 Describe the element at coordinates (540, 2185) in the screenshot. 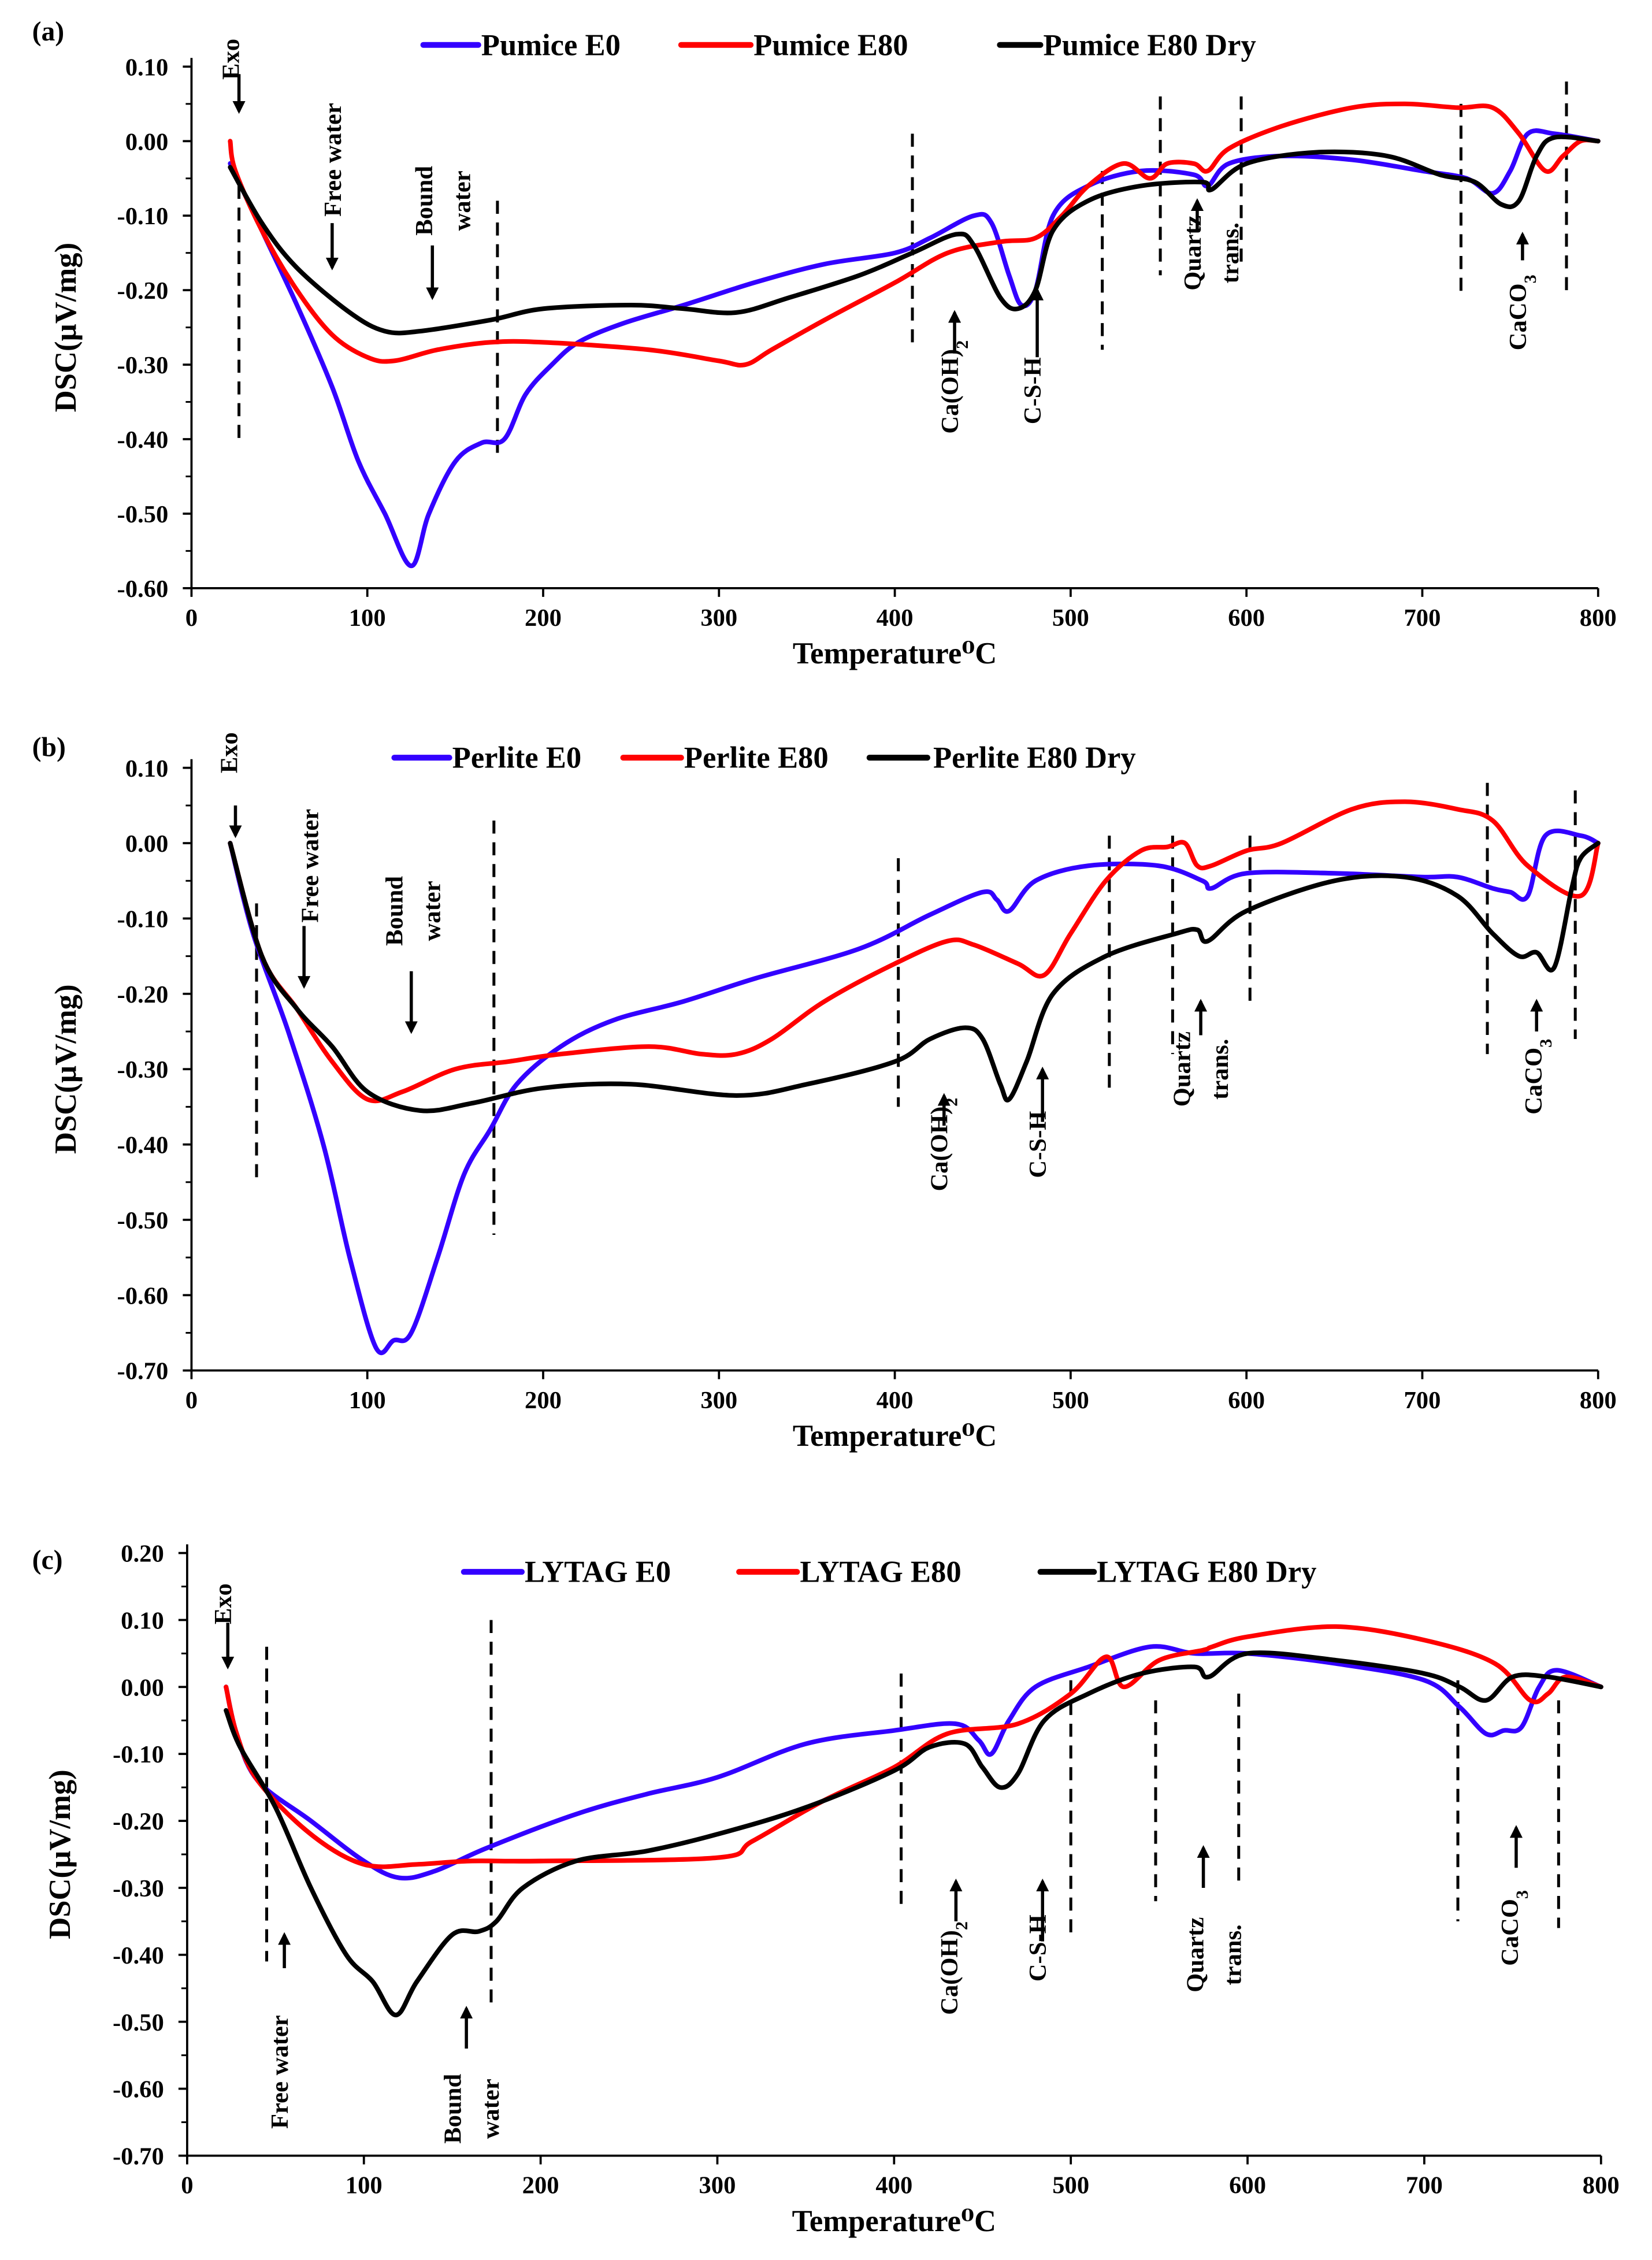

I see `x-tick-label: 200` at that location.